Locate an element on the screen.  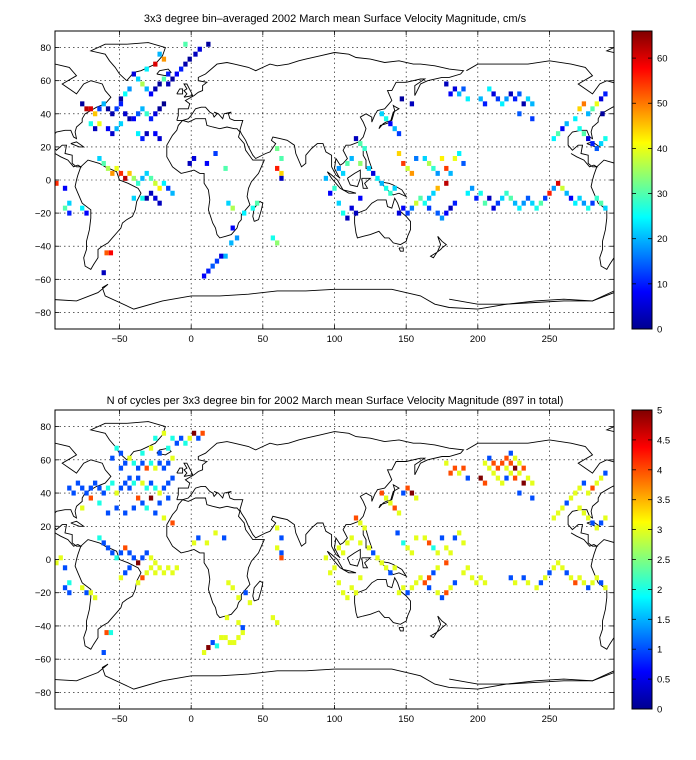
chart-1-x-tick-label: −50 is located at coordinates (119, 339).